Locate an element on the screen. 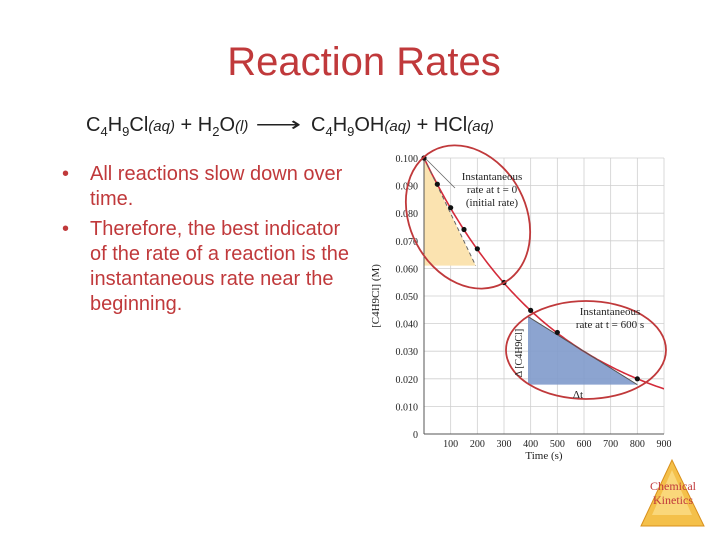 The width and height of the screenshot is (728, 546). tangent-lines is located at coordinates (530, 271).